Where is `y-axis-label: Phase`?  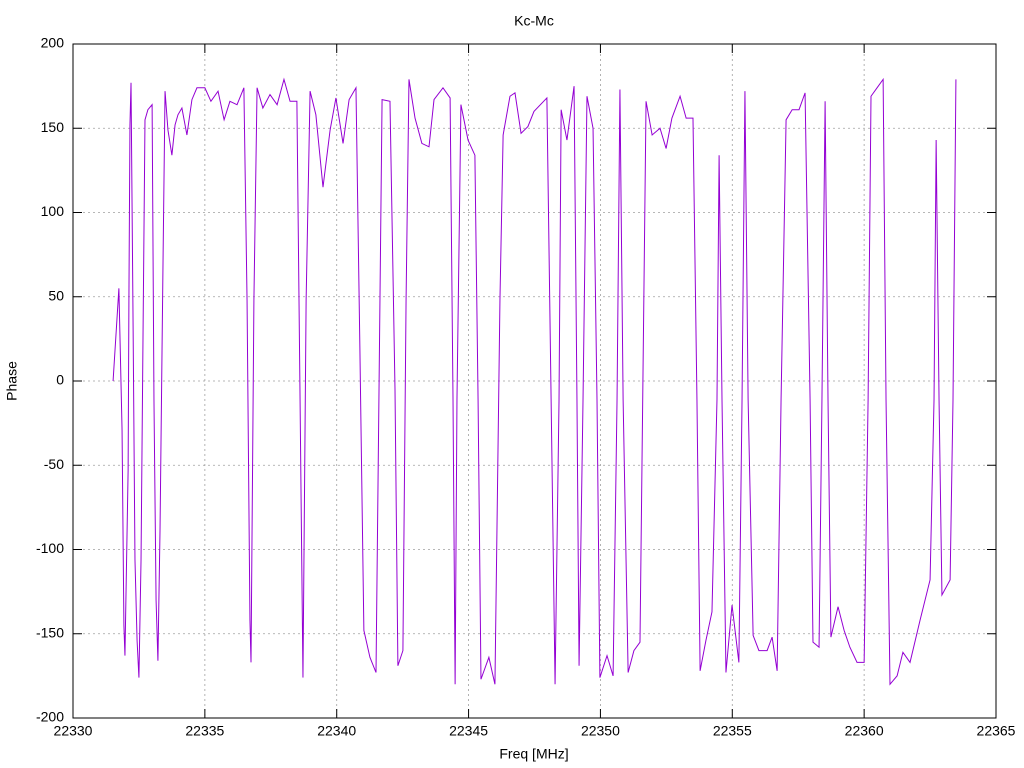 y-axis-label: Phase is located at coordinates (12, 381).